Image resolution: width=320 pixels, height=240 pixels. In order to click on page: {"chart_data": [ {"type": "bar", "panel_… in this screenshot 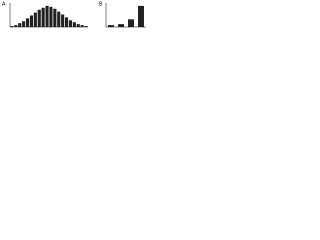, I will do `click(75, 17)`.